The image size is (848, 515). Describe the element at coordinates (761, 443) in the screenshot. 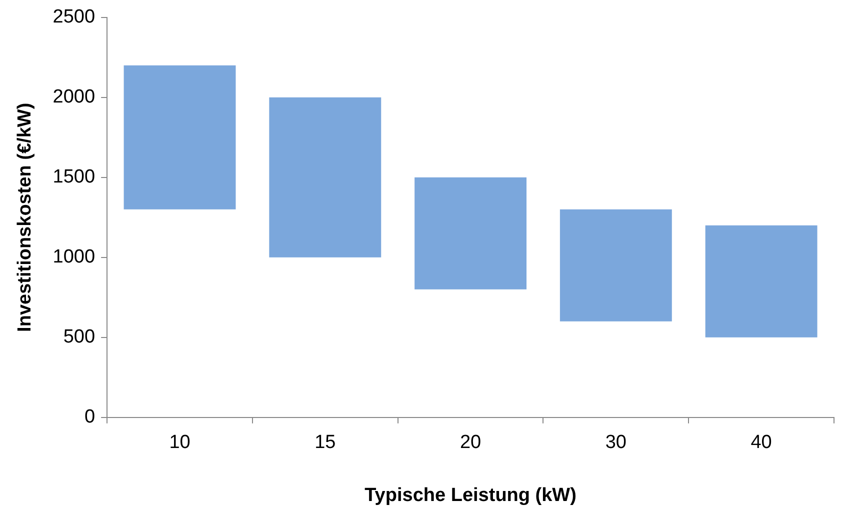

I see `x-tick-label: 40` at that location.